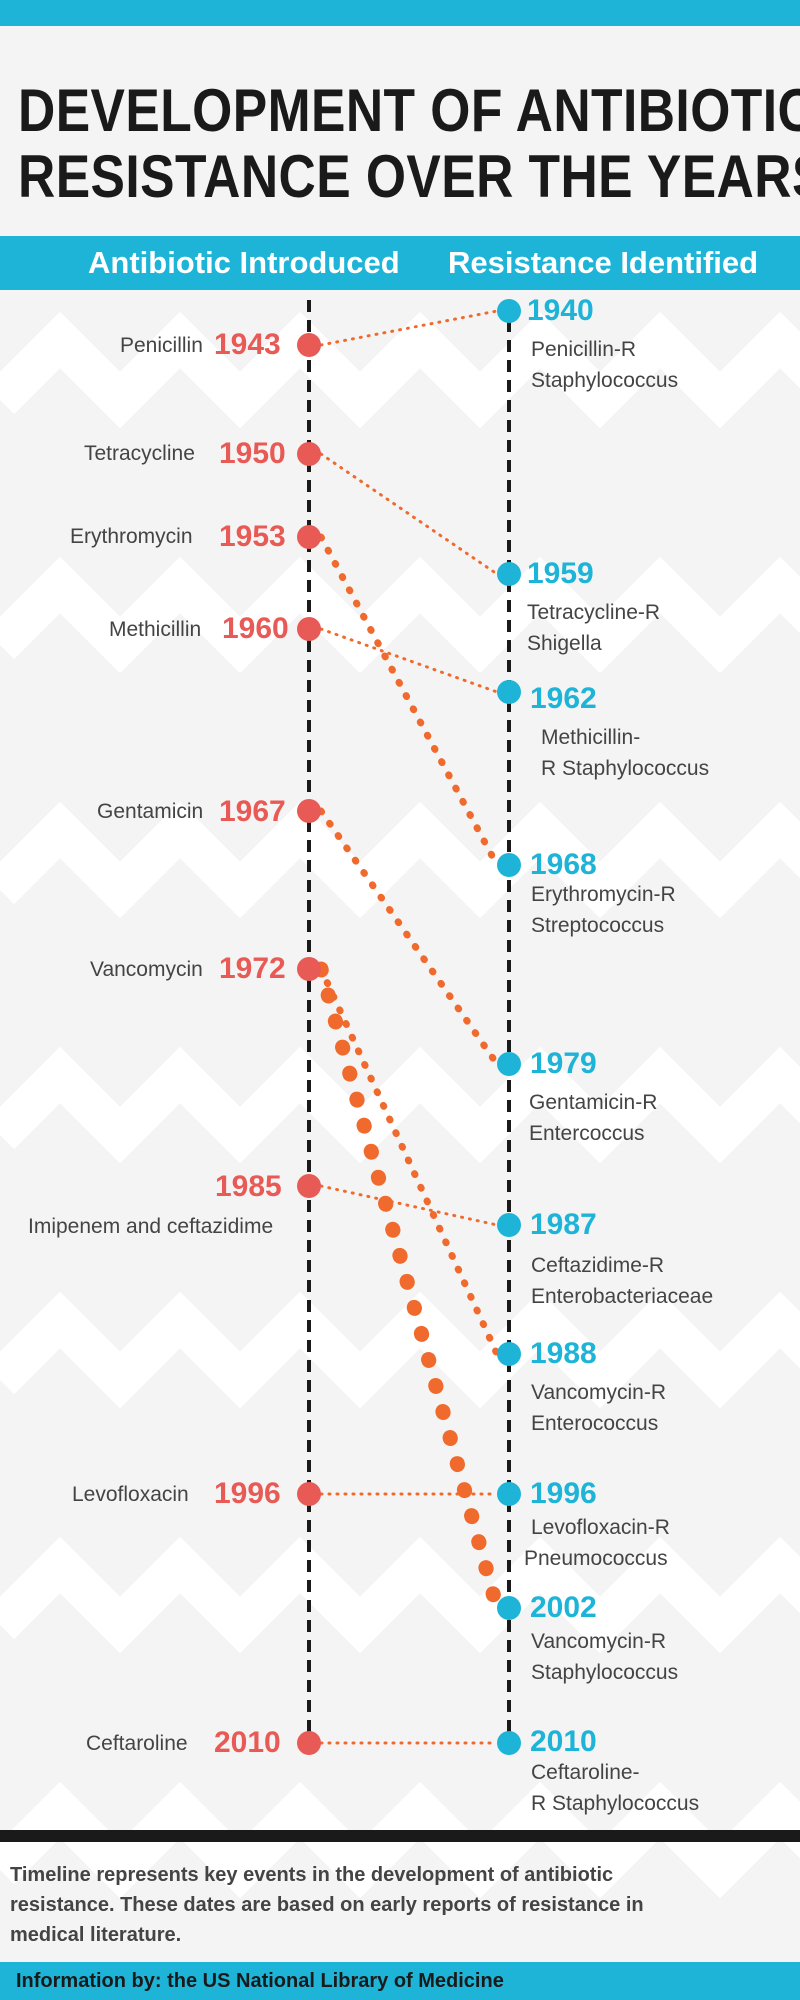 The width and height of the screenshot is (800, 2000). Describe the element at coordinates (248, 1186) in the screenshot. I see `introduced-year-1985: 1985` at that location.